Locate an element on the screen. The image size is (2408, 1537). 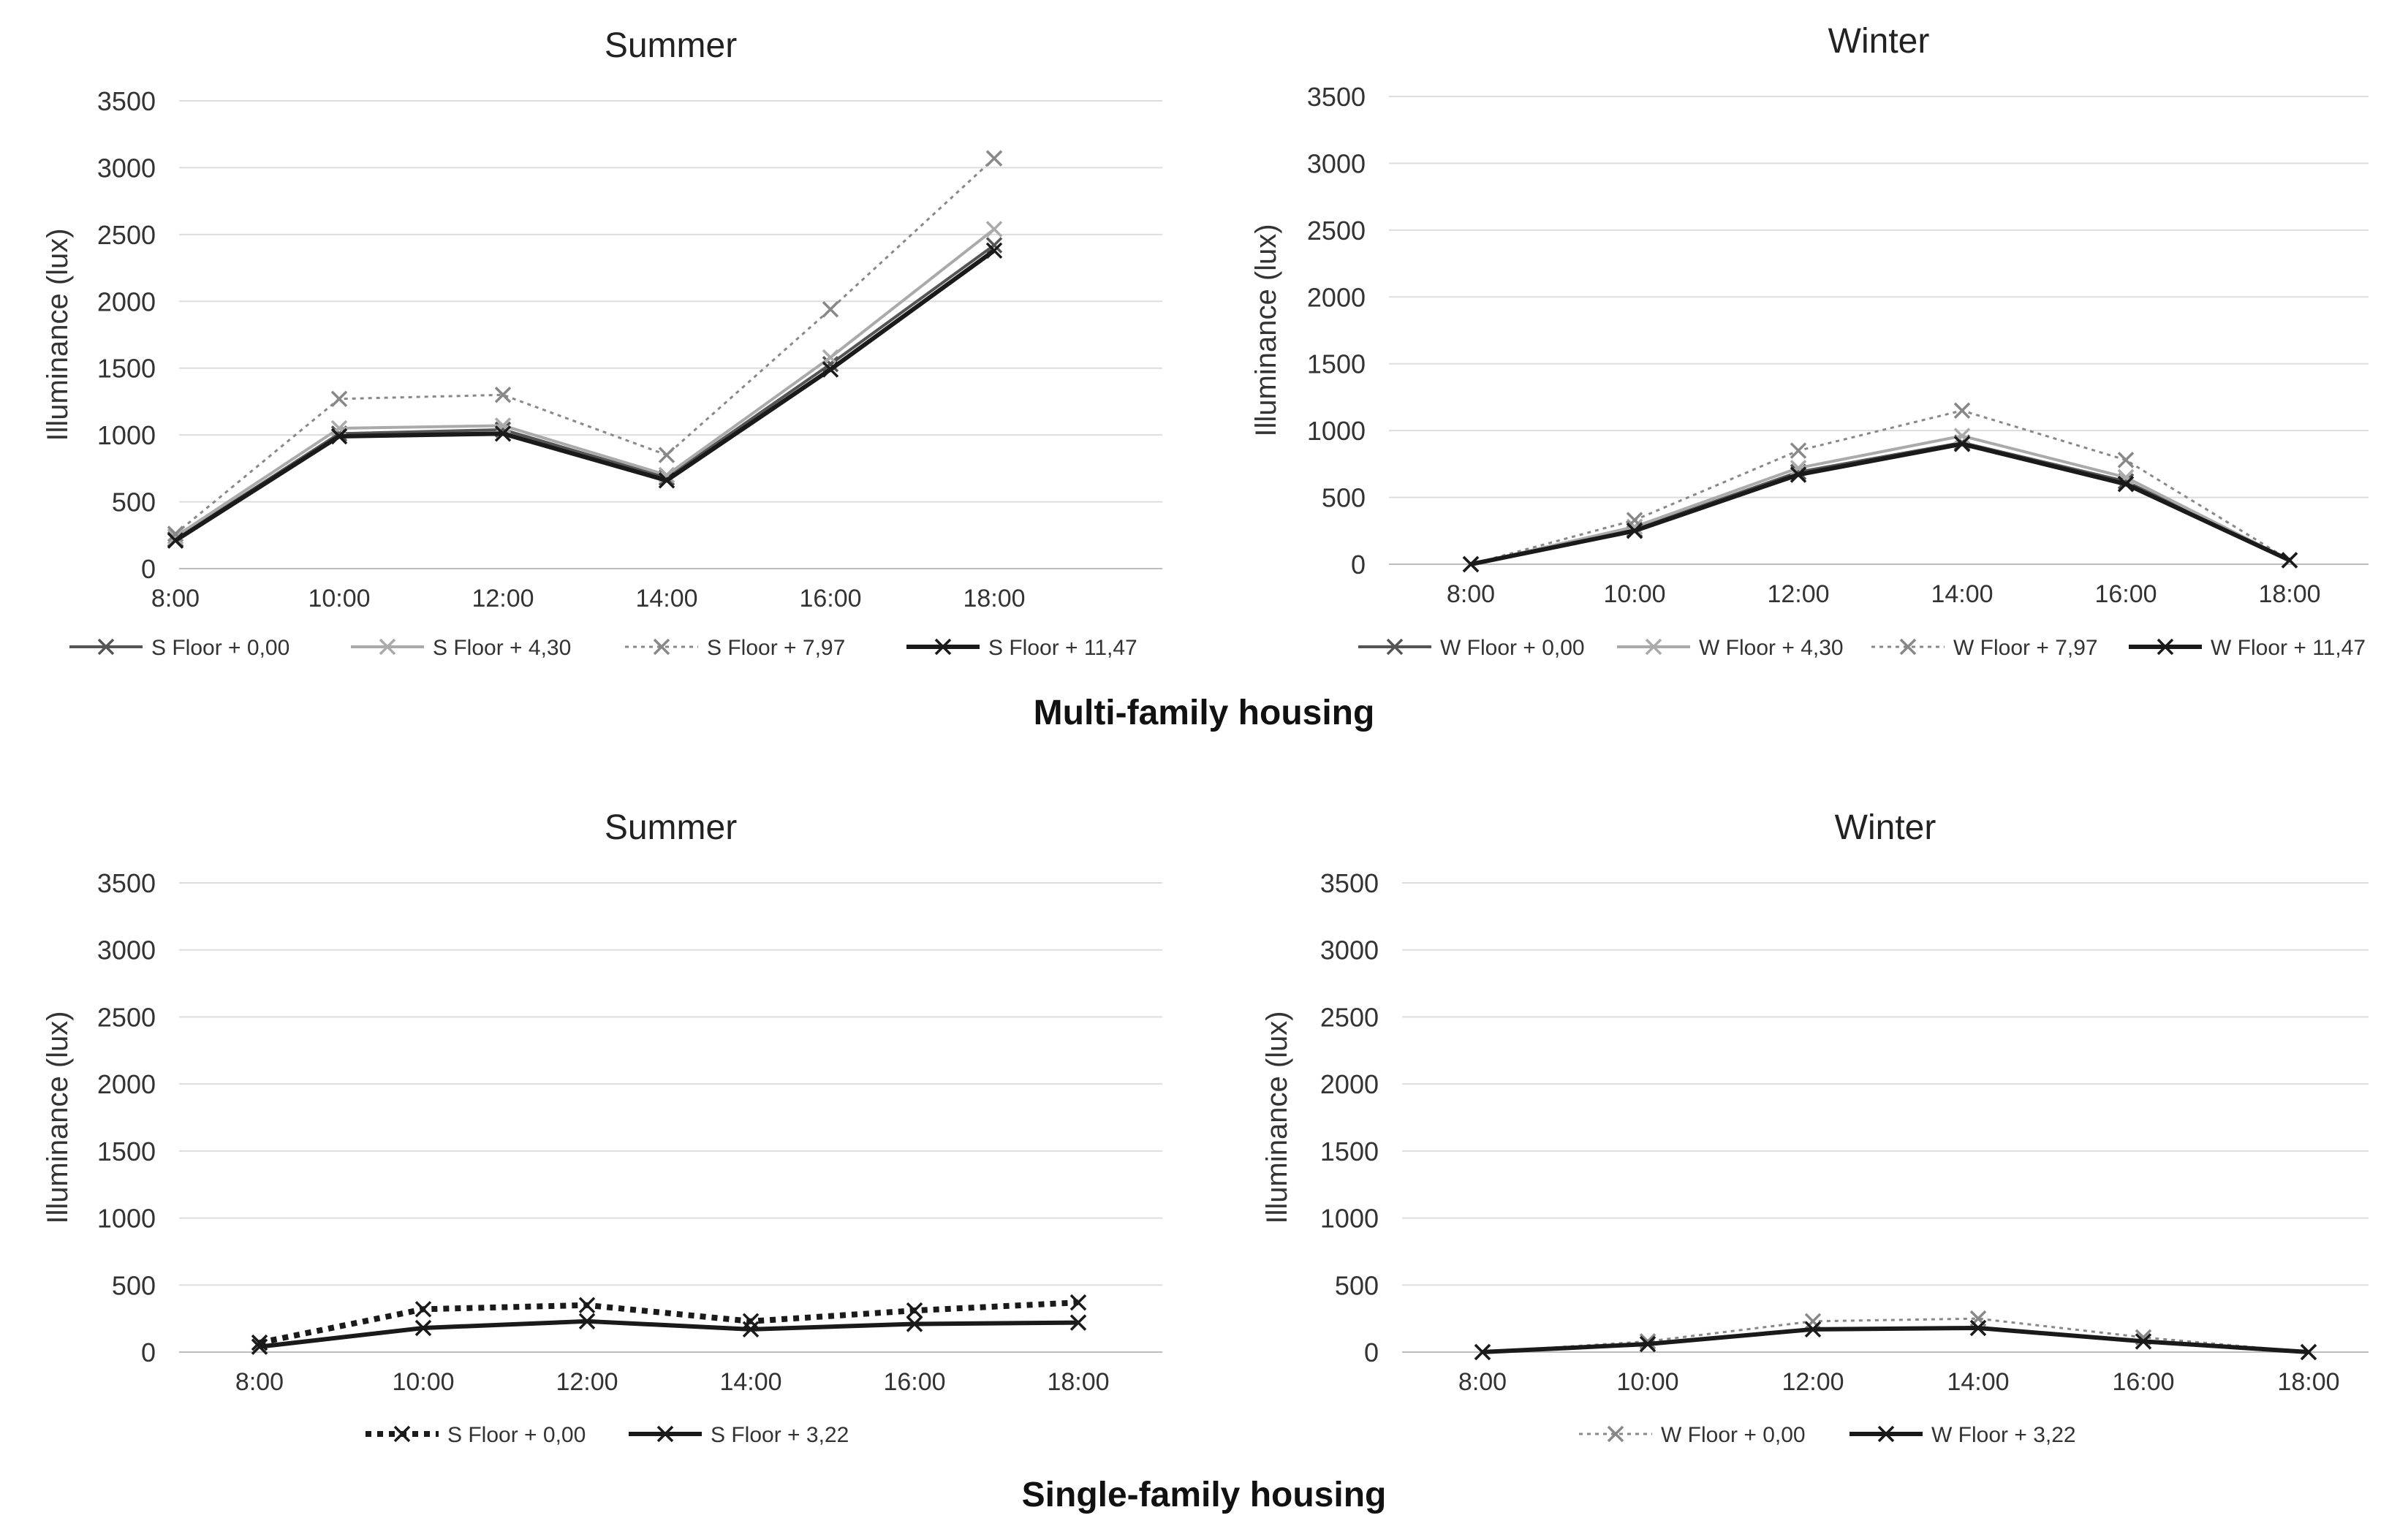
legend-label: W Floor + 4,30 is located at coordinates (1772, 648).